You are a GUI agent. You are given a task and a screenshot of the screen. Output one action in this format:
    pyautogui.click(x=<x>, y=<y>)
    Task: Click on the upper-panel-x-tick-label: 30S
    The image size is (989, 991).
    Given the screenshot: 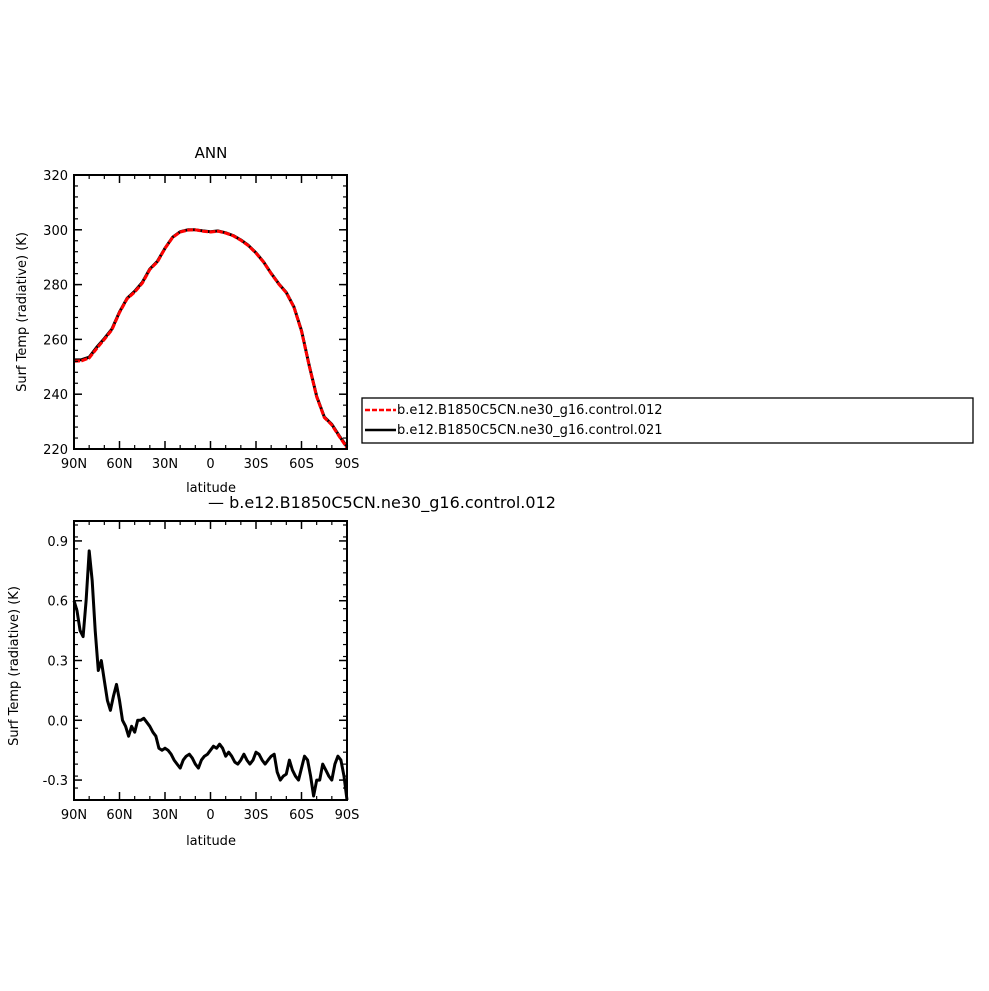 What is the action you would take?
    pyautogui.click(x=256, y=464)
    